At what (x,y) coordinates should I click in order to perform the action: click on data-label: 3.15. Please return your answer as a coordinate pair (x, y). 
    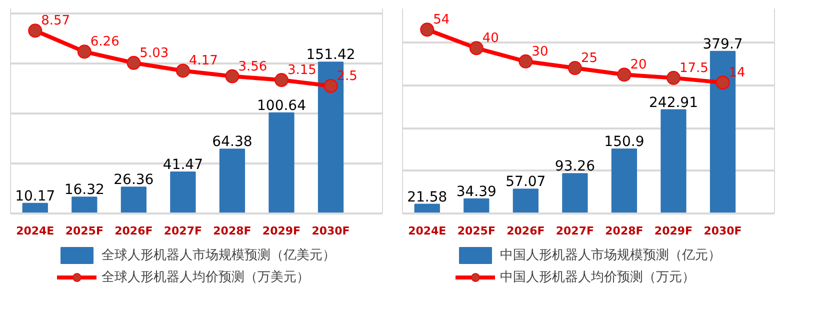
    Looking at the image, I should click on (301, 70).